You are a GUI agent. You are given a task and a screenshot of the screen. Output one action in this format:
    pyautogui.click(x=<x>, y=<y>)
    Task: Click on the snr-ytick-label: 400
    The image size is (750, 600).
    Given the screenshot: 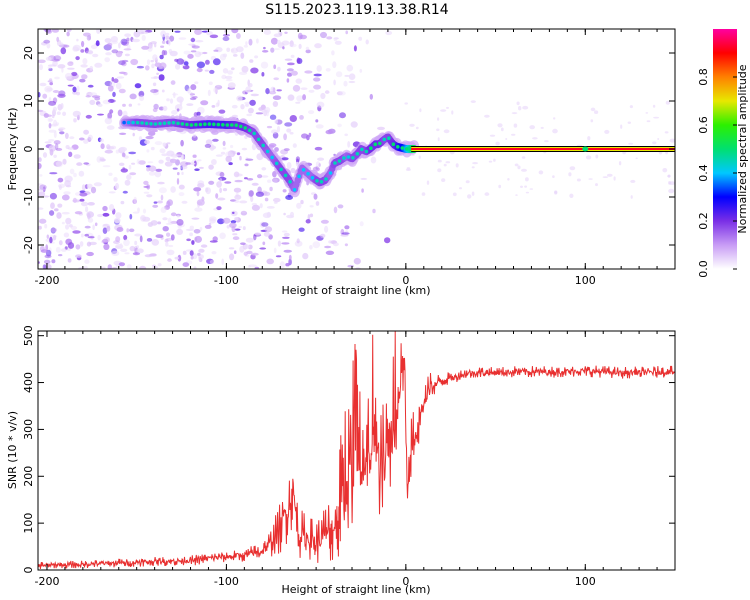 What is the action you would take?
    pyautogui.click(x=28, y=382)
    